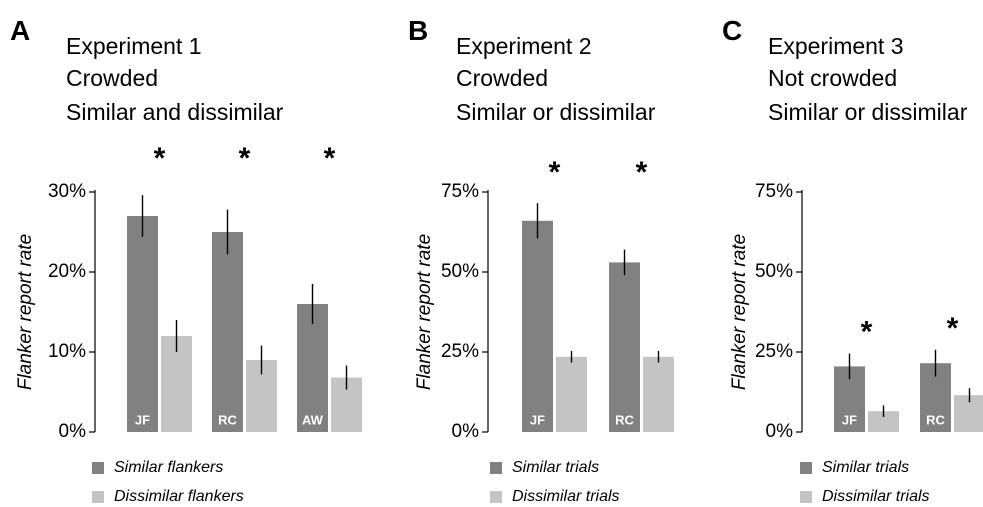  I want to click on panel-letter: A, so click(20, 30).